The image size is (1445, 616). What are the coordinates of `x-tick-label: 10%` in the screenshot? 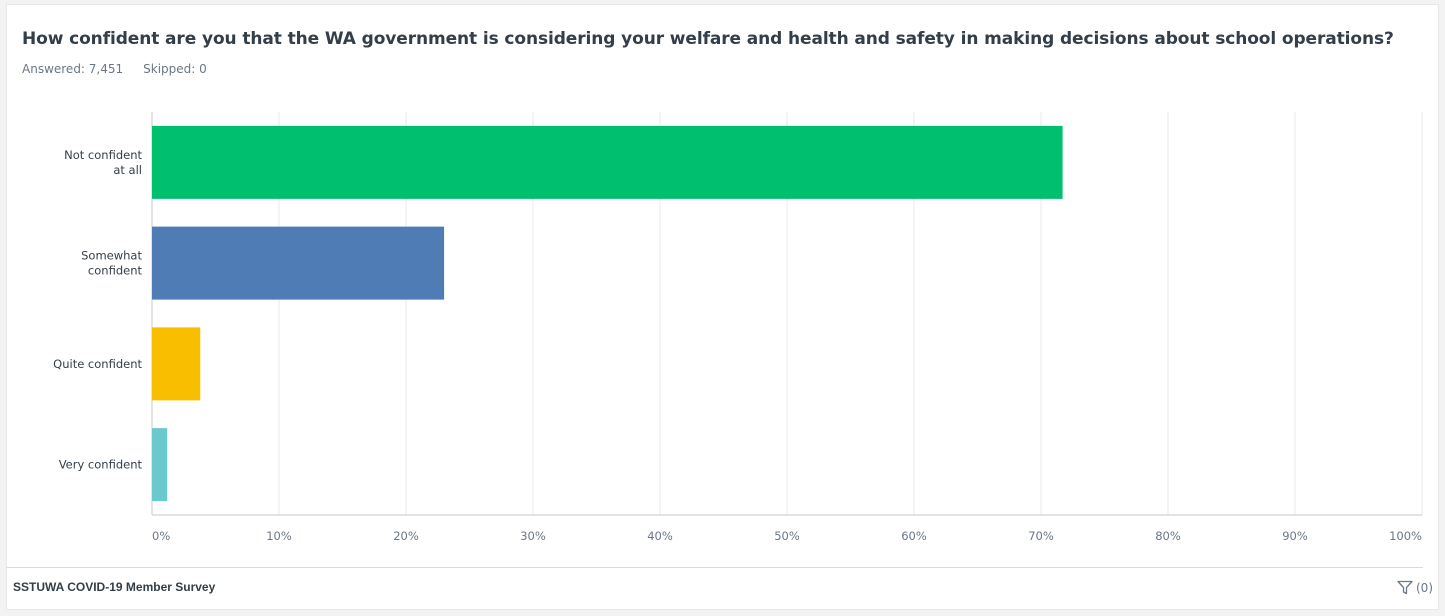 It's located at (279, 536).